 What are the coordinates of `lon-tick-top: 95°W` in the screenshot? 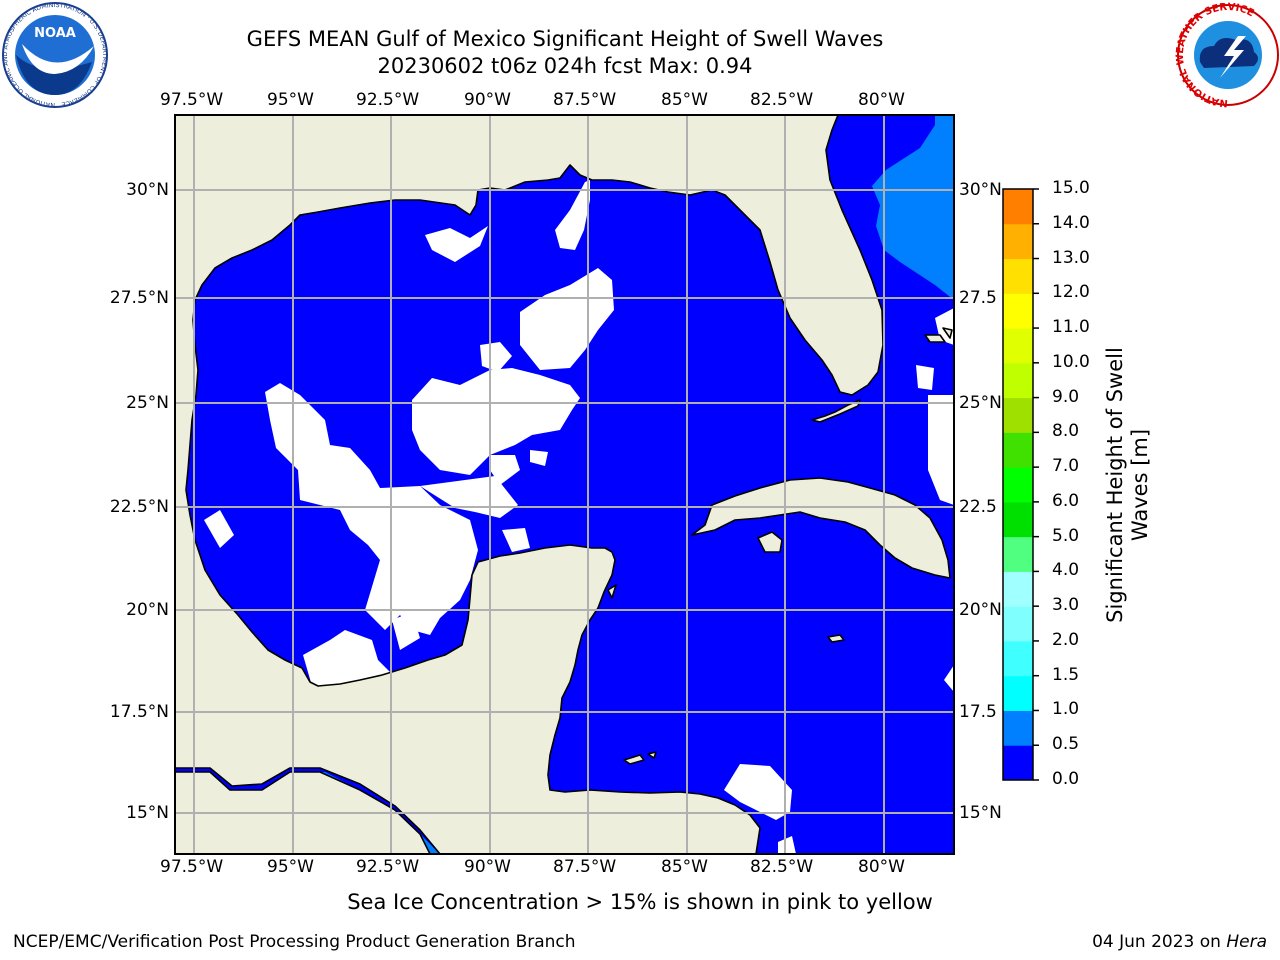 It's located at (290, 100).